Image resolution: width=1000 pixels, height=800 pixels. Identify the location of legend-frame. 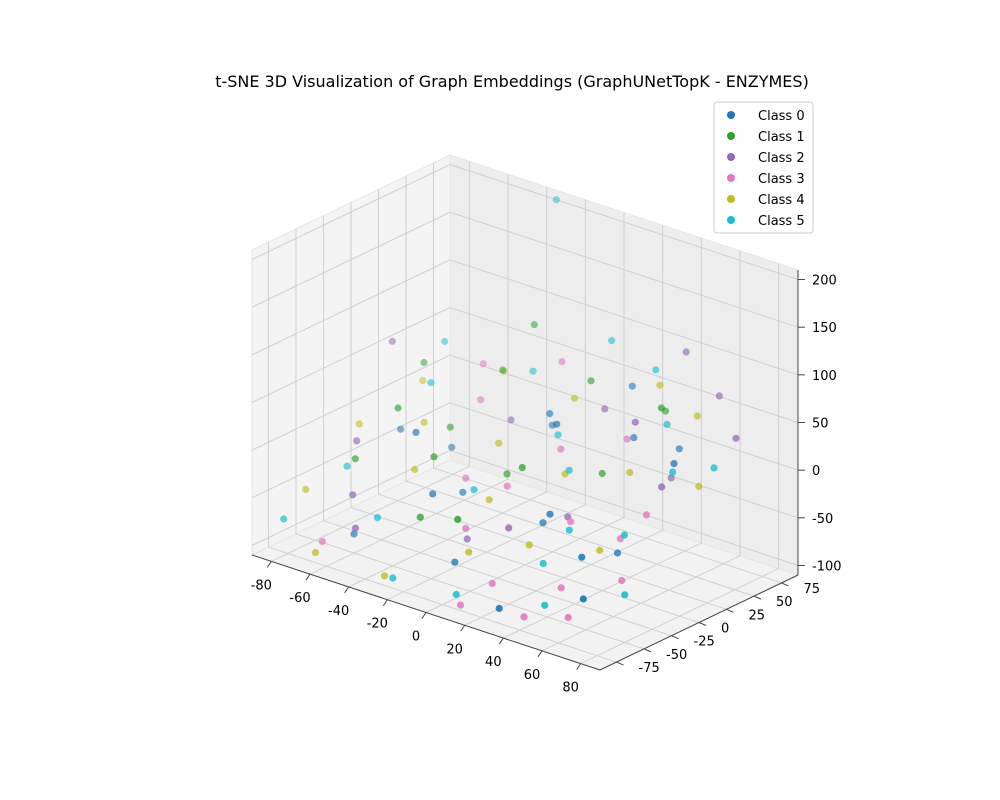
(763, 167).